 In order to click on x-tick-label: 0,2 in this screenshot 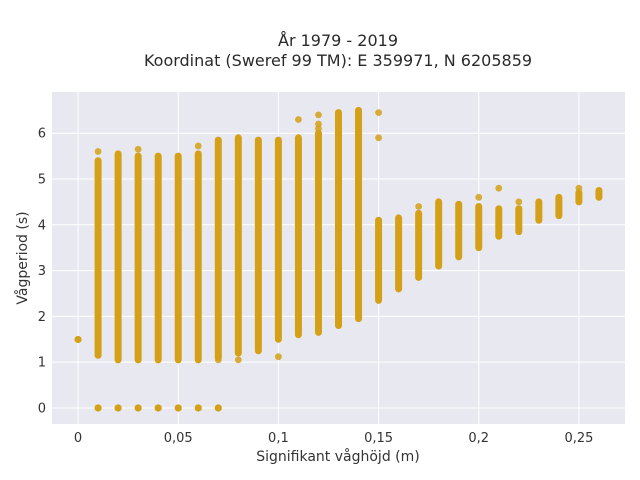, I will do `click(478, 438)`.